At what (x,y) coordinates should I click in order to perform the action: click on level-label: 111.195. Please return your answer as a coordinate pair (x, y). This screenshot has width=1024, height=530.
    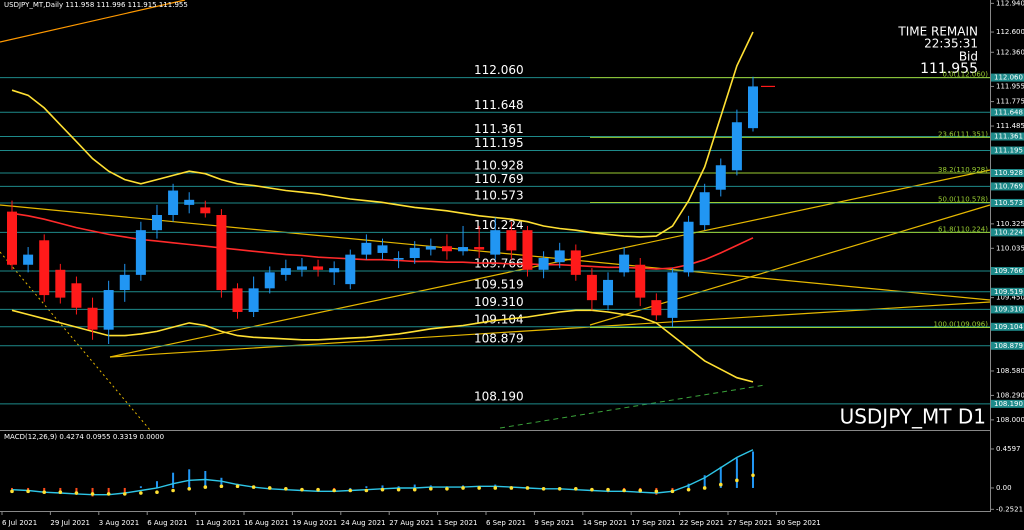
    Looking at the image, I should click on (499, 143).